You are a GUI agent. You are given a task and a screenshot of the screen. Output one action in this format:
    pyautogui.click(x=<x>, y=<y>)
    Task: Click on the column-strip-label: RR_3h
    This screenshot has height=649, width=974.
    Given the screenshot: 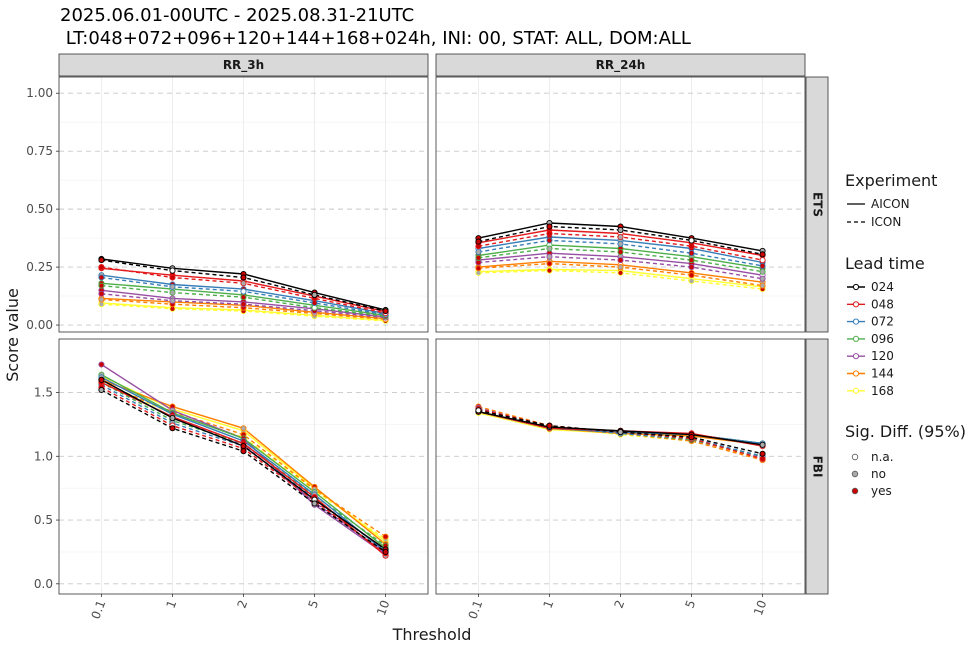 What is the action you would take?
    pyautogui.click(x=243, y=65)
    